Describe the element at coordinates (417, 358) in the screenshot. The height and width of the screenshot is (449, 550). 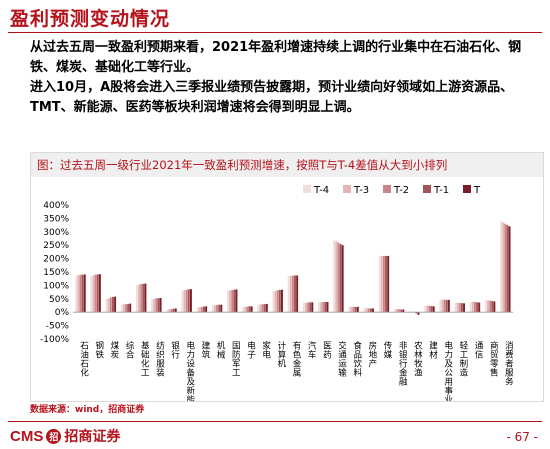
I see `x-tick-label: 农林牧渔` at that location.